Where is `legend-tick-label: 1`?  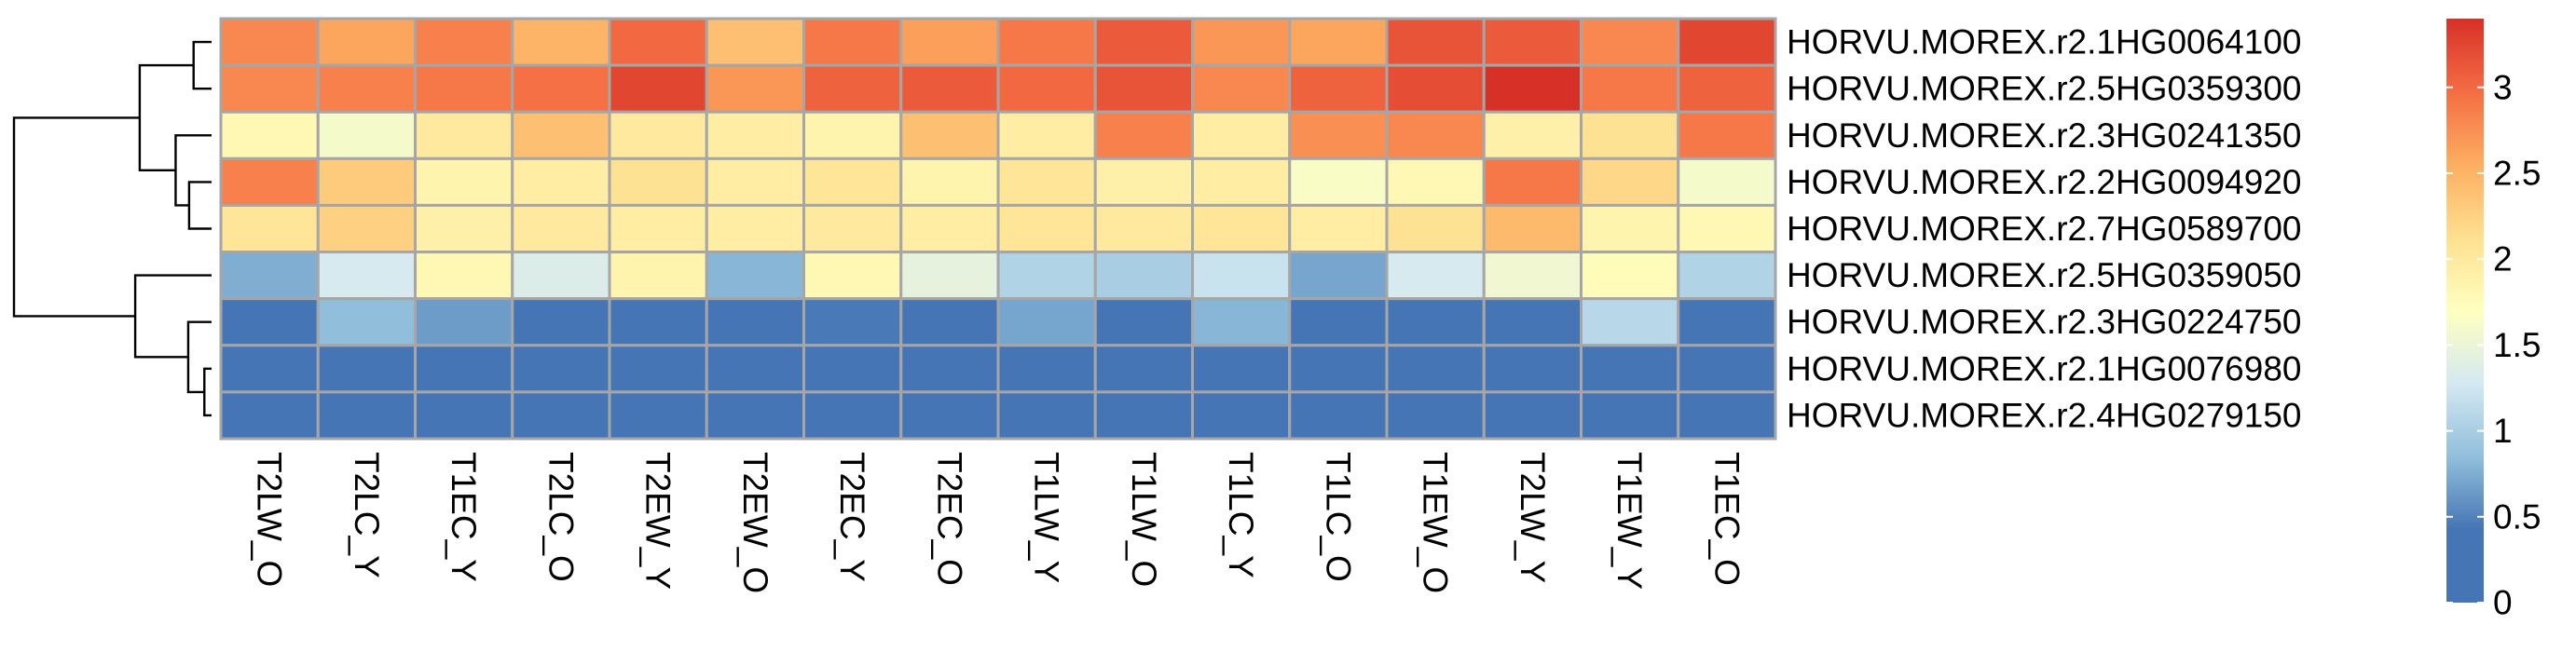 legend-tick-label: 1 is located at coordinates (2503, 431).